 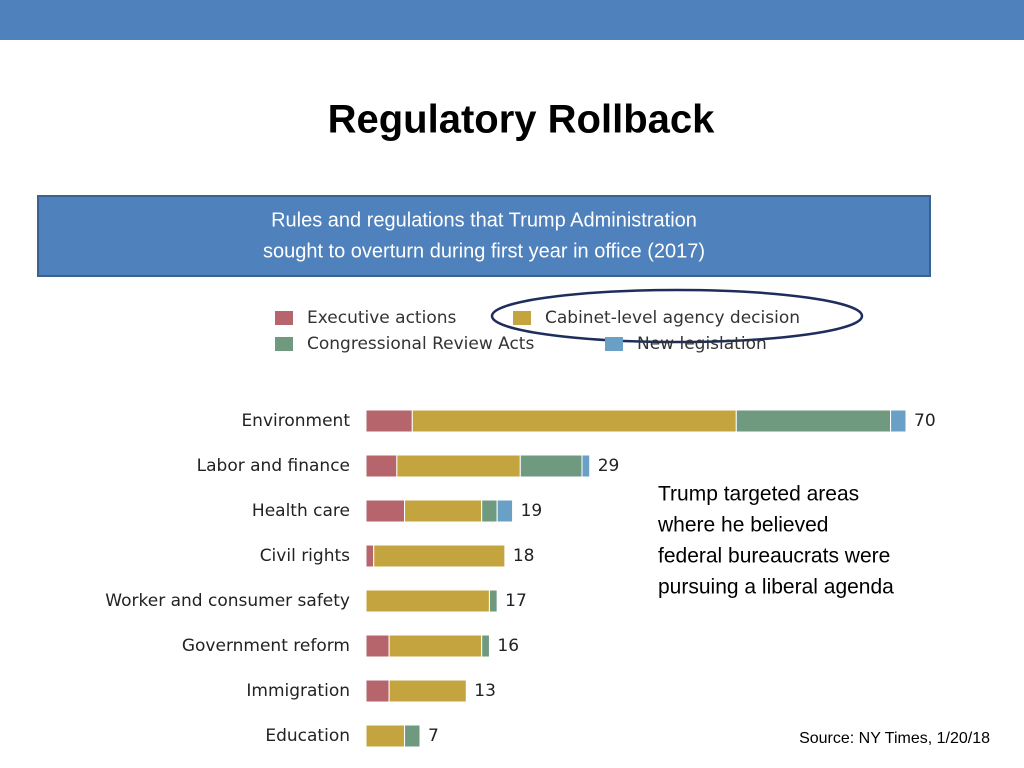 I want to click on legend-label: New legislation, so click(x=702, y=344).